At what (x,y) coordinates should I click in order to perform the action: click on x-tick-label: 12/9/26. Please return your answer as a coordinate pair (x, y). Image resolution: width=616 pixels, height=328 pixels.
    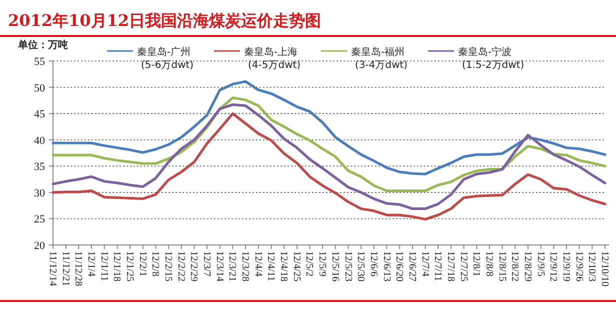
    Looking at the image, I should click on (578, 266).